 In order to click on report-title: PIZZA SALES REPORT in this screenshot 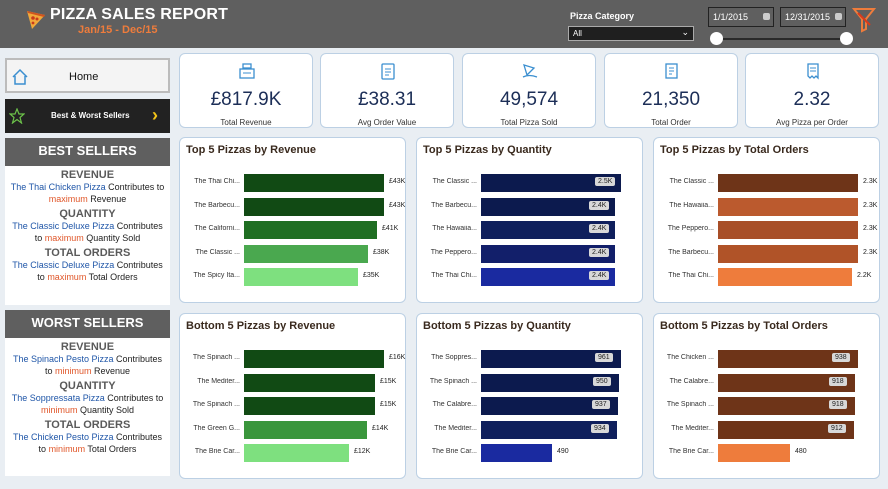, I will do `click(139, 14)`.